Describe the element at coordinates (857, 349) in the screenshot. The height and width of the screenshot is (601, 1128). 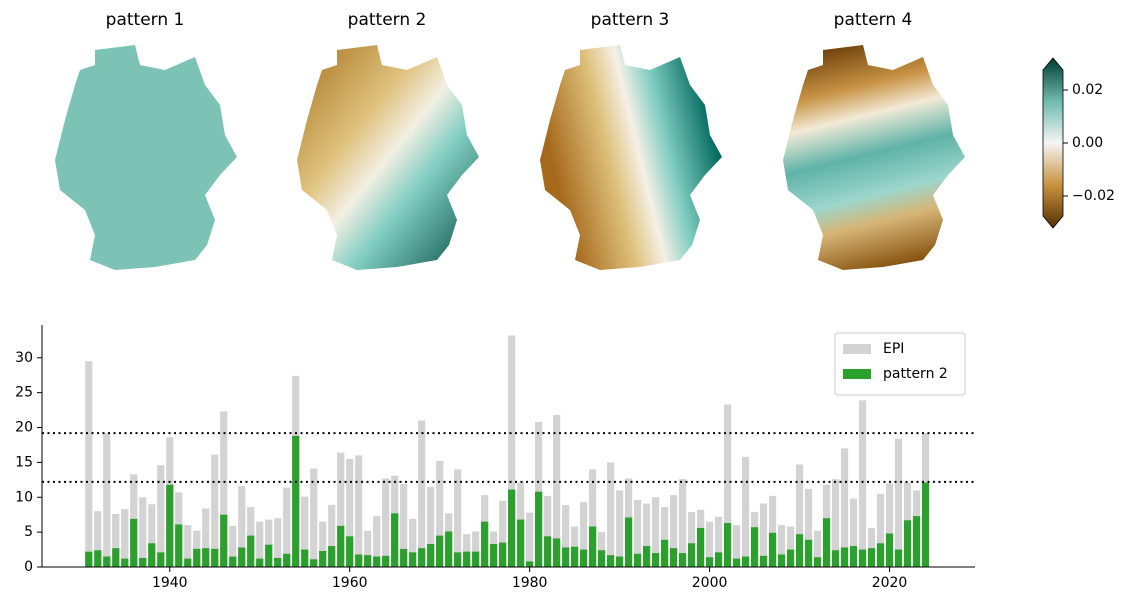
I see `legend-swatch` at that location.